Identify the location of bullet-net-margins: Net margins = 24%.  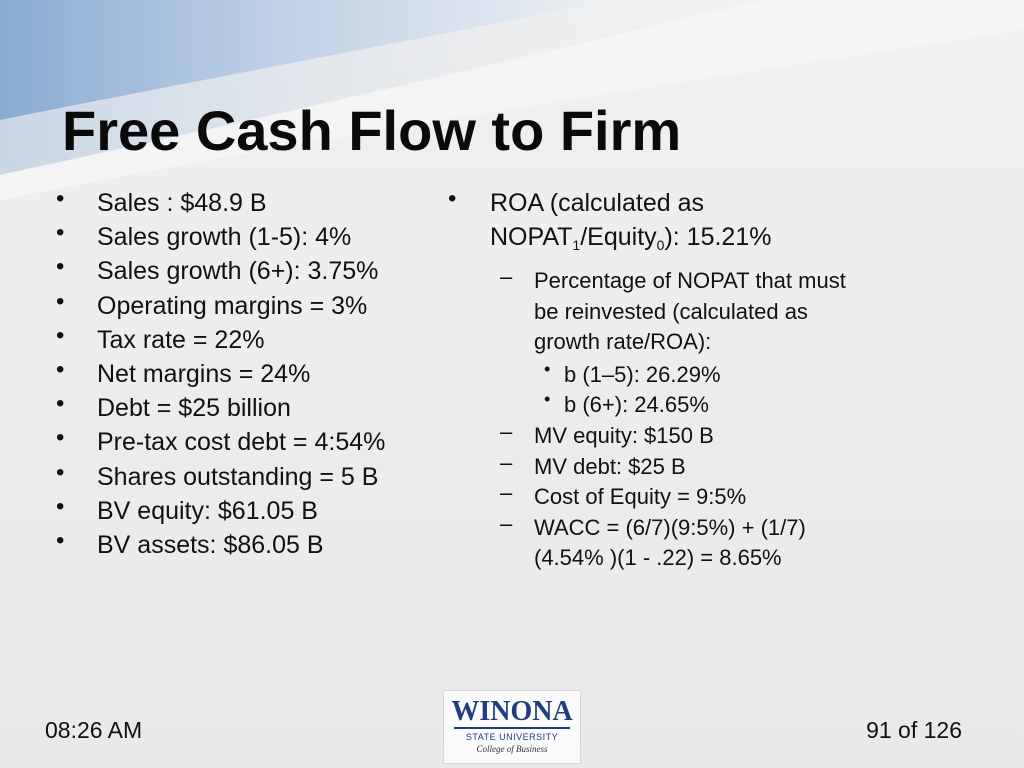
(251, 372).